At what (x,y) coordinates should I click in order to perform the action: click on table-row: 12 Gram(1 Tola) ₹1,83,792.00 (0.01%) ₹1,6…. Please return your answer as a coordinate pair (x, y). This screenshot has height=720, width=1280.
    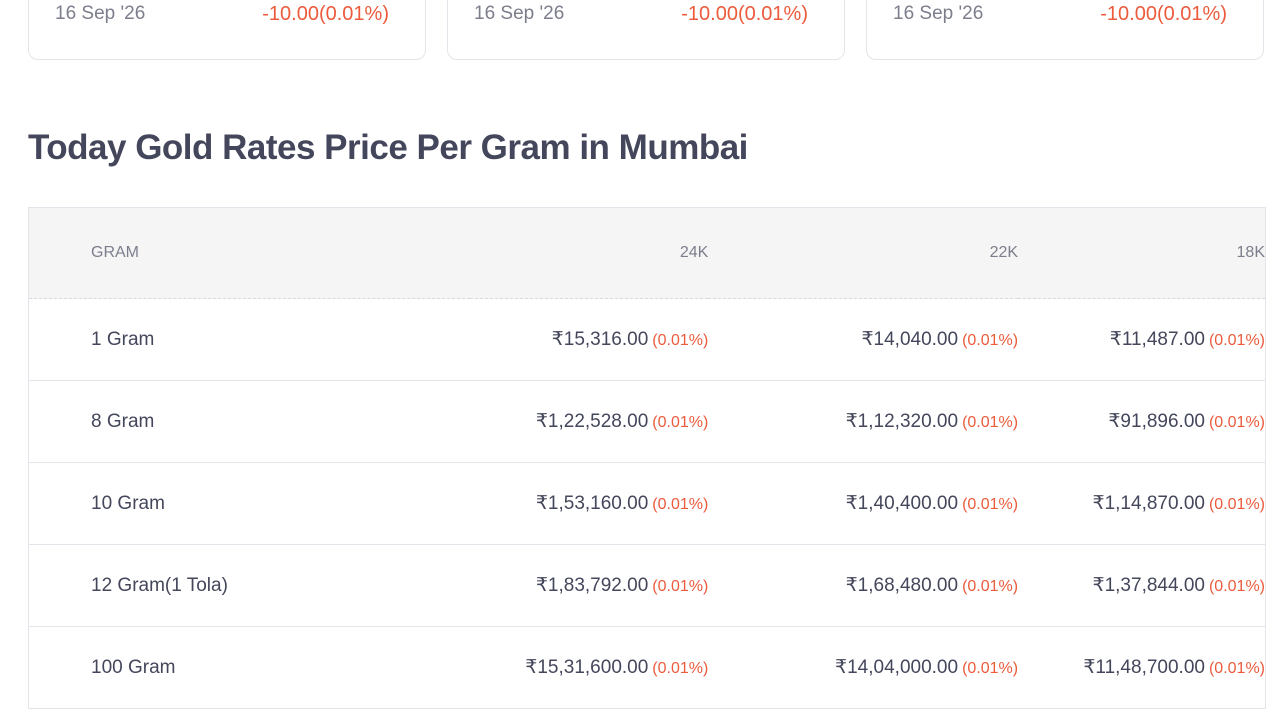
    Looking at the image, I should click on (647, 585).